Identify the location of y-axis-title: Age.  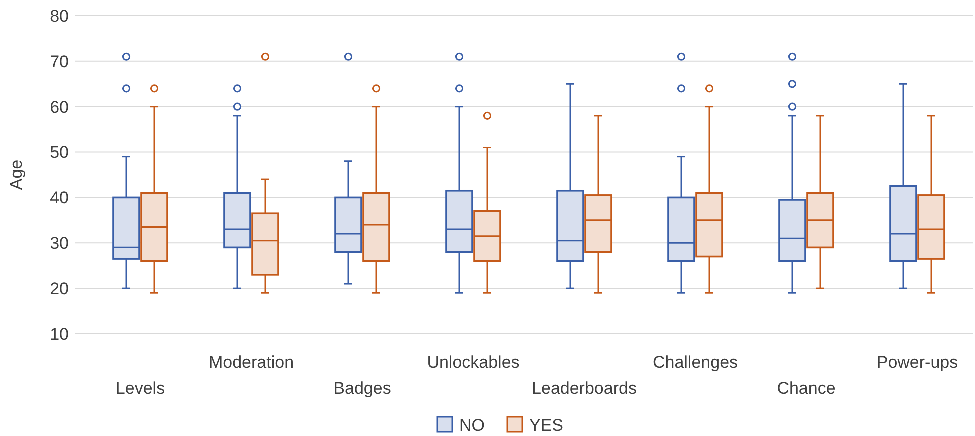
(16, 175).